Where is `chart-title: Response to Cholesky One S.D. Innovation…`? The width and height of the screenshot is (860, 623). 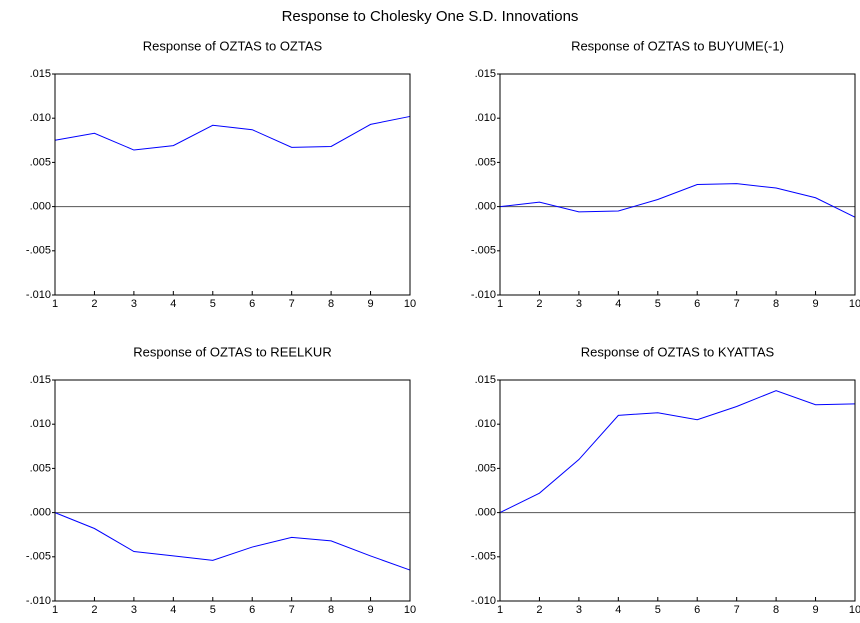
chart-title: Response to Cholesky One S.D. Innovation… is located at coordinates (430, 16).